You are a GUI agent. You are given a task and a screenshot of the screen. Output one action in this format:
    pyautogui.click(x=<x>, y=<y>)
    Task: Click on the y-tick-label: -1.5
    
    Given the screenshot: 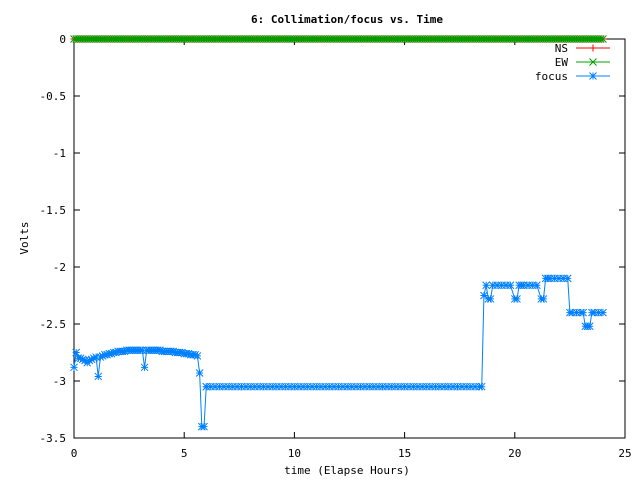 What is the action you would take?
    pyautogui.click(x=53, y=210)
    